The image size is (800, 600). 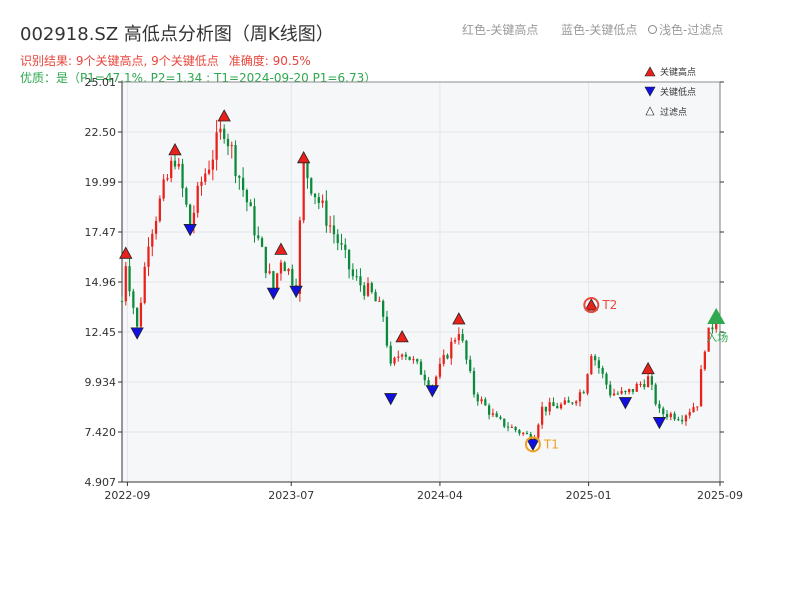 I want to click on y-tick-label: 17.47, so click(x=101, y=232).